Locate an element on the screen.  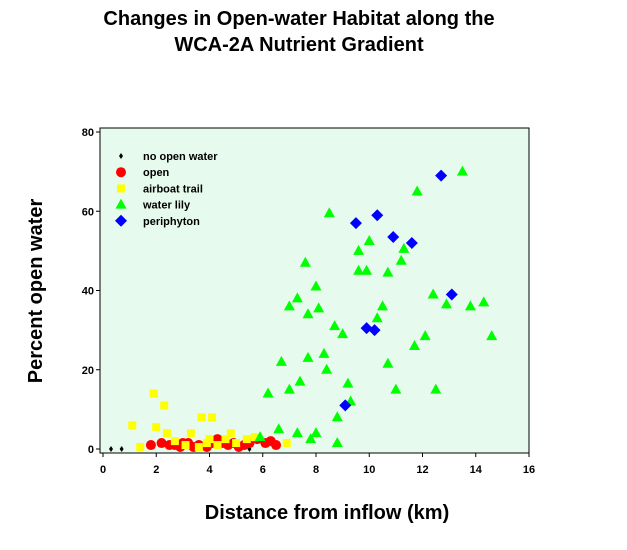
x-tick-label: 16 is located at coordinates (529, 470).